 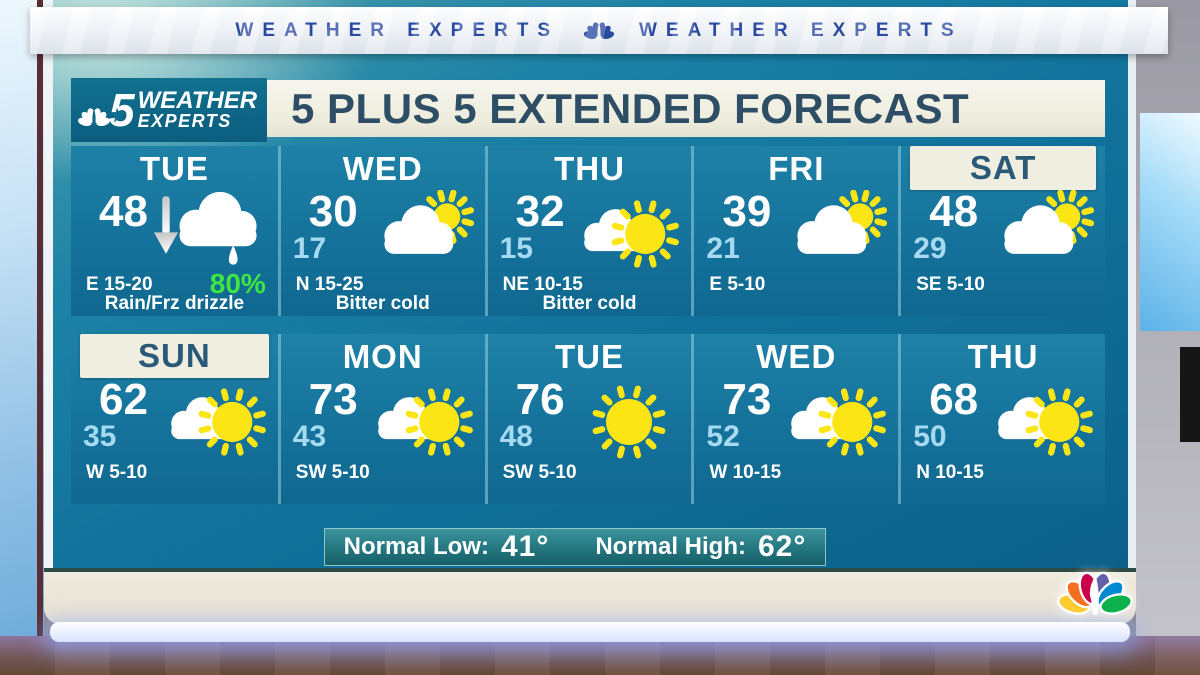 What do you see at coordinates (1095, 594) in the screenshot?
I see `nbc-peacock-logo` at bounding box center [1095, 594].